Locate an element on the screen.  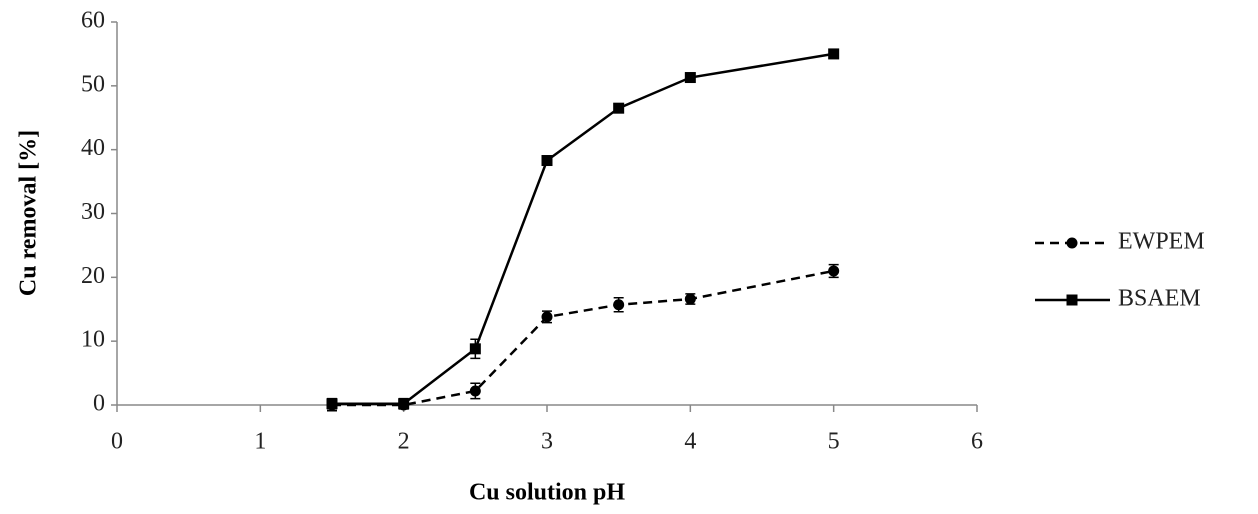
y-tick-label: 40 is located at coordinates (93, 148).